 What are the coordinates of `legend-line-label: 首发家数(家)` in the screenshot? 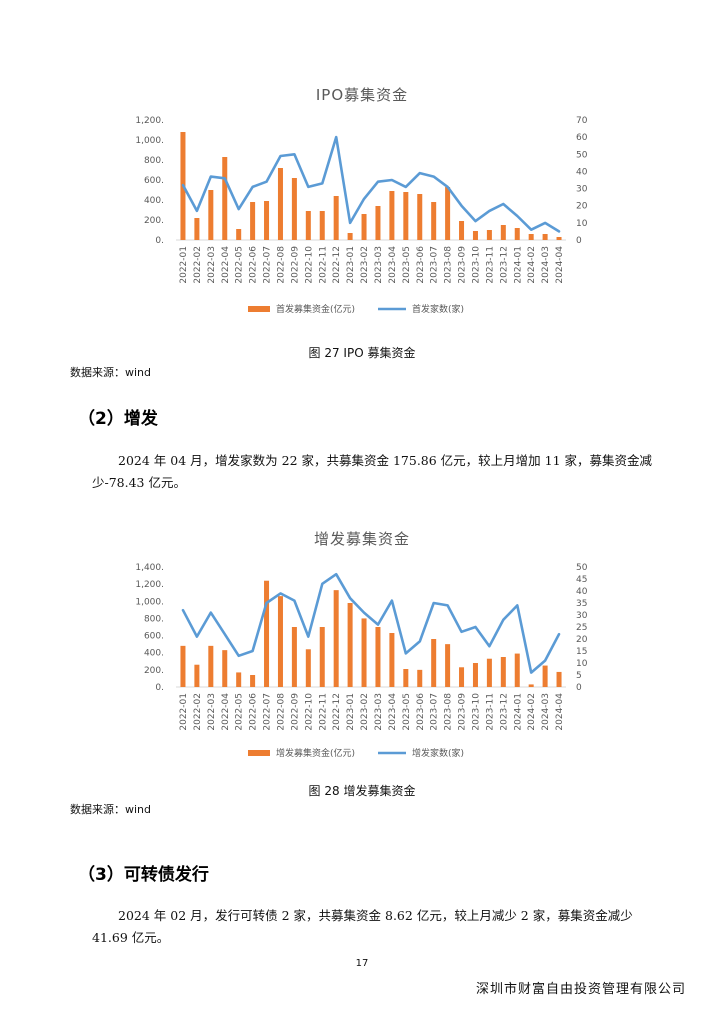 It's located at (438, 309).